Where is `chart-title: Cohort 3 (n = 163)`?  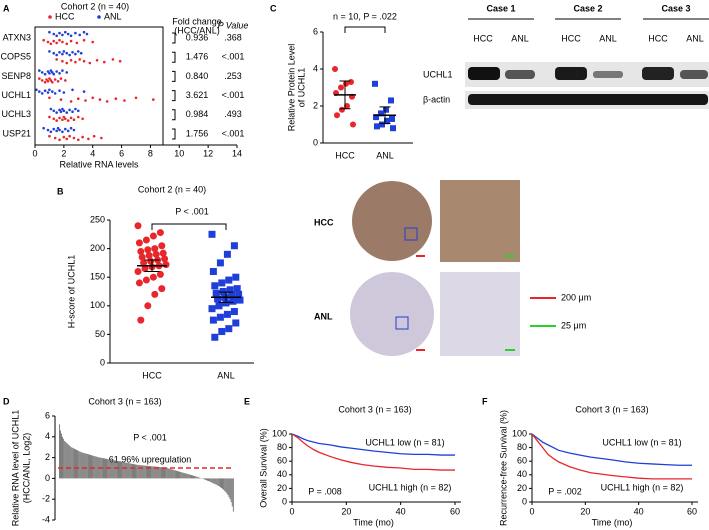
chart-title: Cohort 3 (n = 163) is located at coordinates (124, 401).